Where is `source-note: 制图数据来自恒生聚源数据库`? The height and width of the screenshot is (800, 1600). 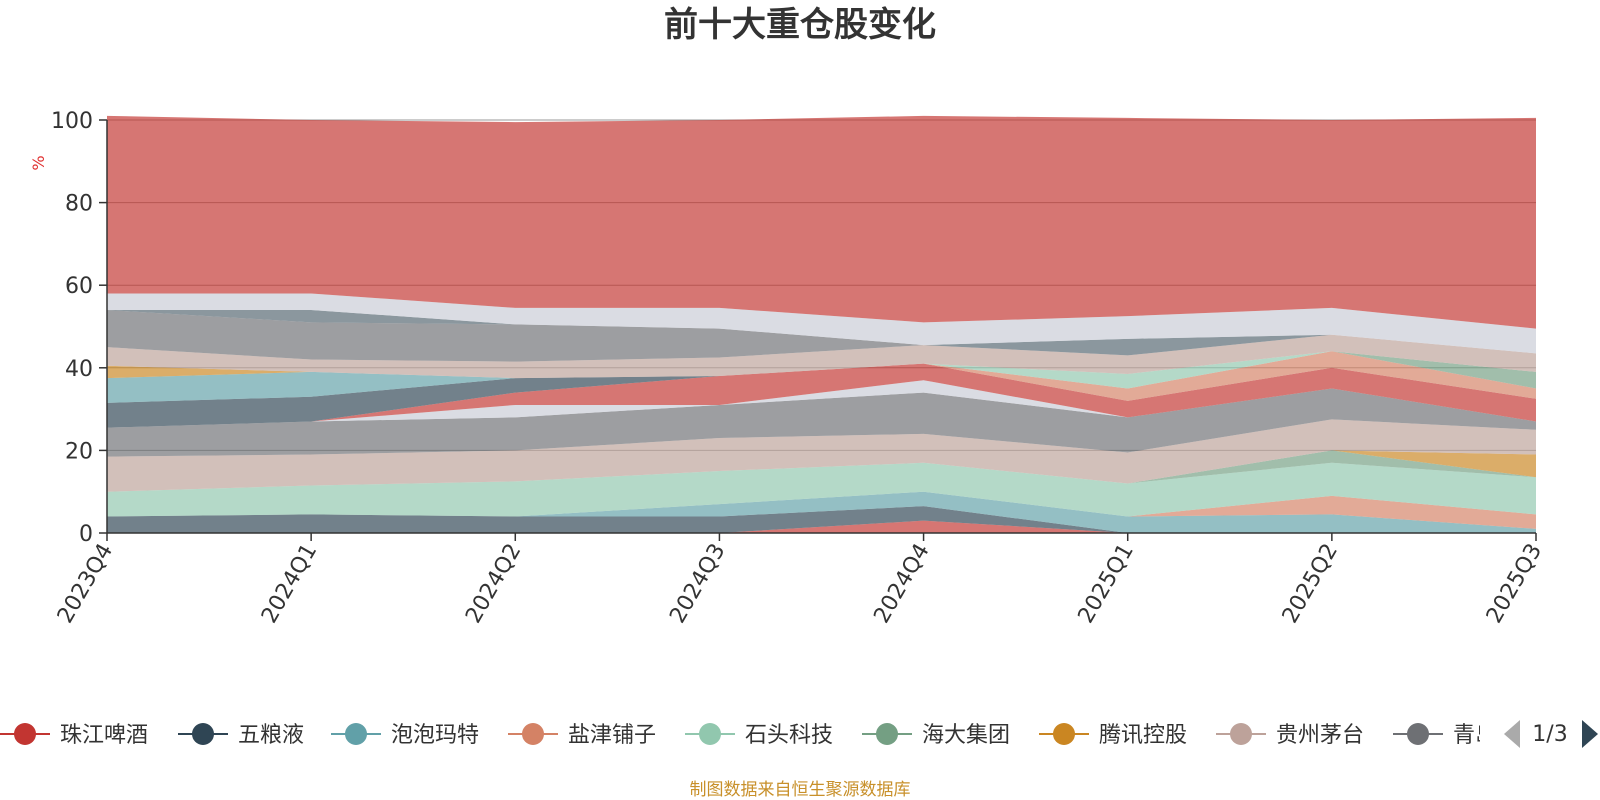
source-note: 制图数据来自恒生聚源数据库 is located at coordinates (800, 790).